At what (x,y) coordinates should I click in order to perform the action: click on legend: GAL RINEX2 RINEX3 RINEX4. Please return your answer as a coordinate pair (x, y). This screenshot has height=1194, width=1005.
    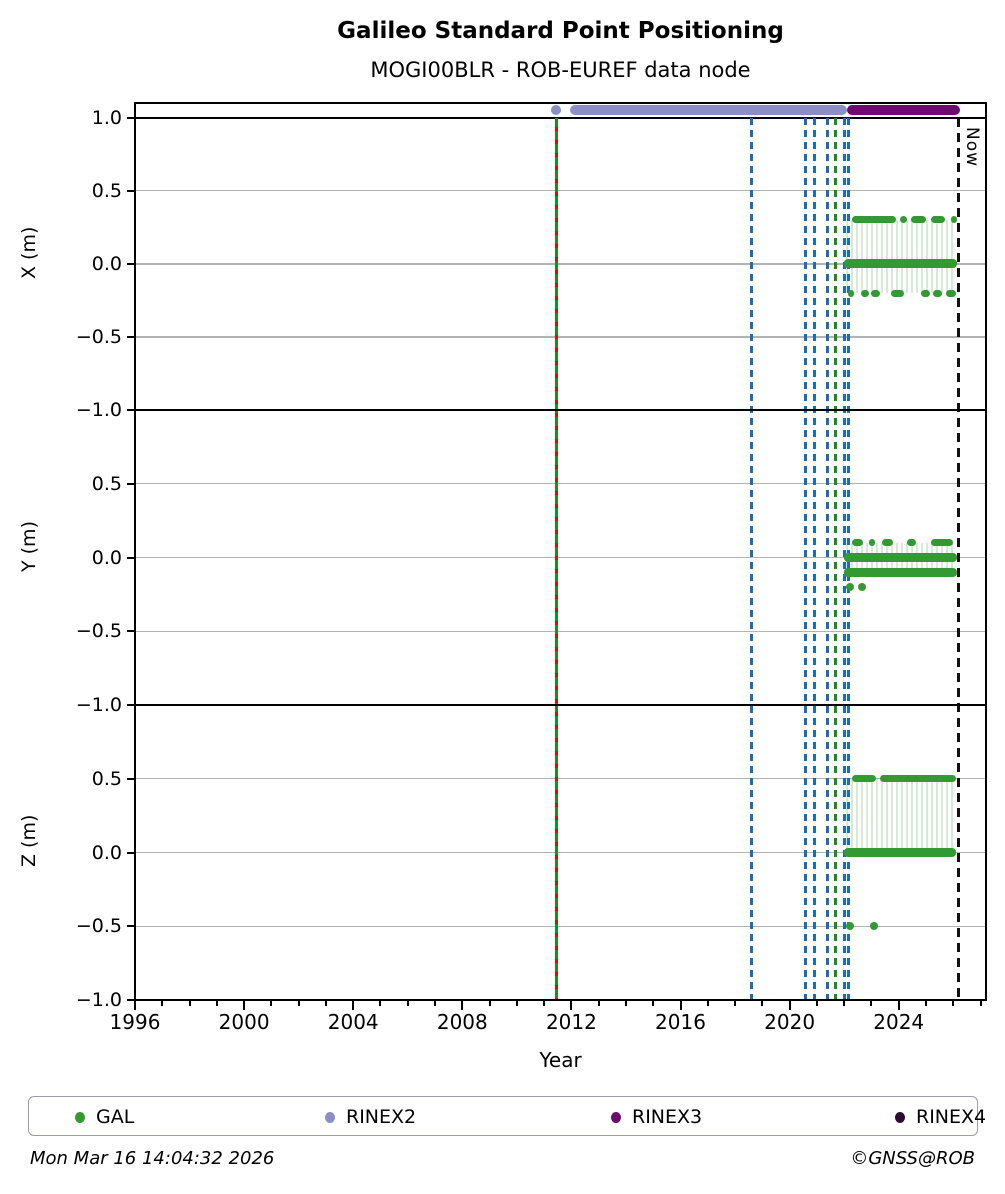
    Looking at the image, I should click on (507, 1116).